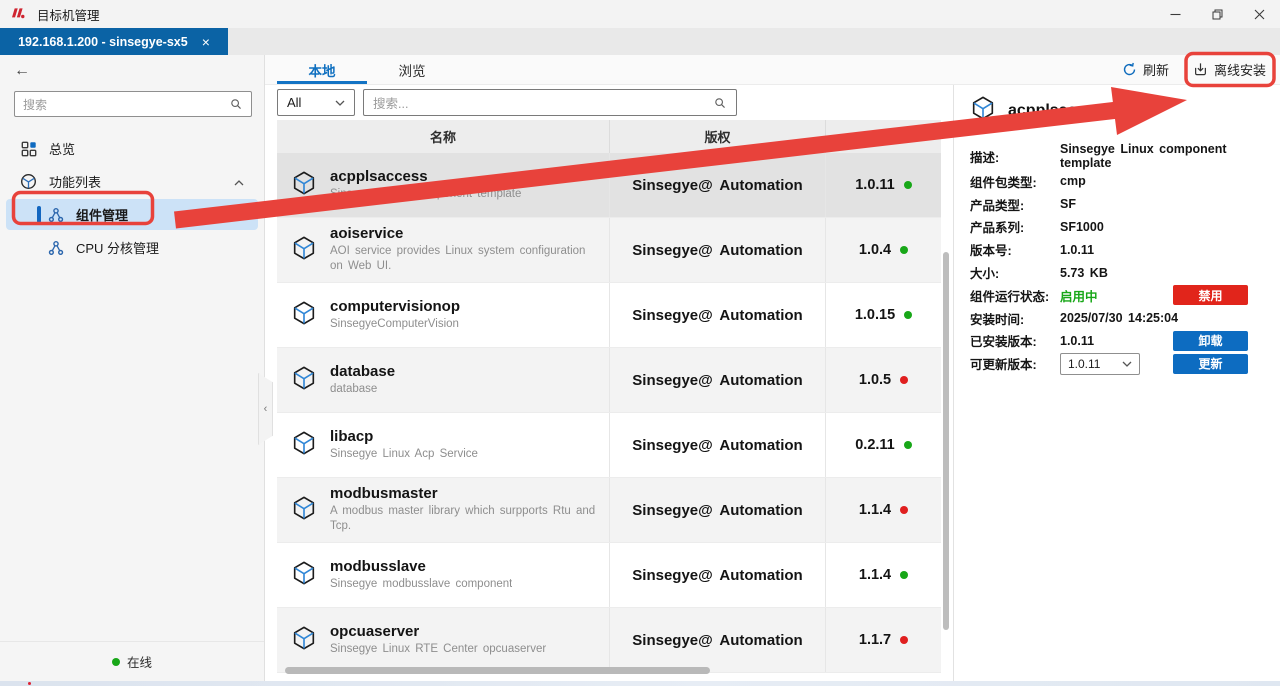 This screenshot has height=686, width=1280. I want to click on component-description: Sinsegye modbusslave component, so click(421, 583).